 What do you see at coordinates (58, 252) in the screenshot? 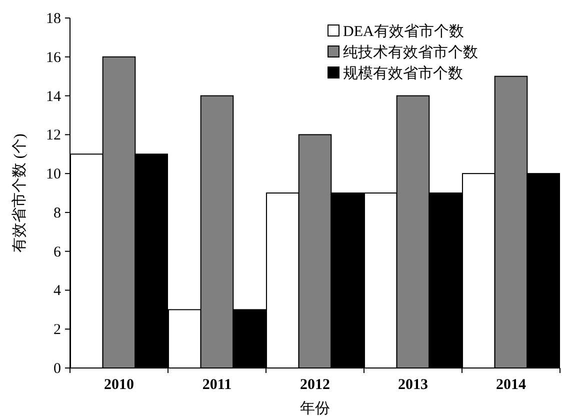
I see `y-tick-label: 6` at bounding box center [58, 252].